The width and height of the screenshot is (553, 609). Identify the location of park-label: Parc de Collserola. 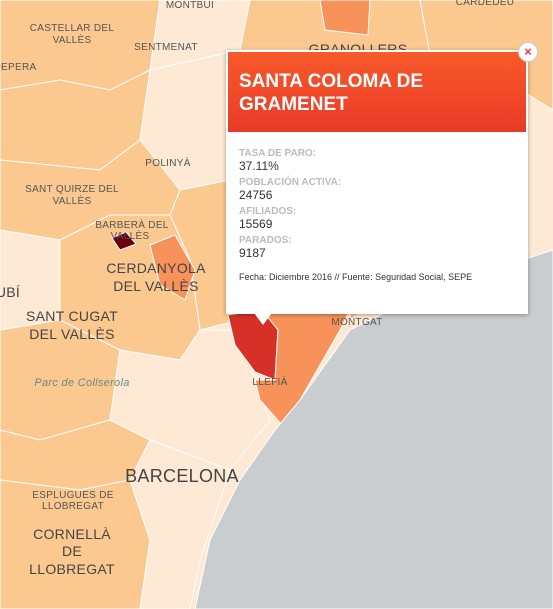
(81, 383).